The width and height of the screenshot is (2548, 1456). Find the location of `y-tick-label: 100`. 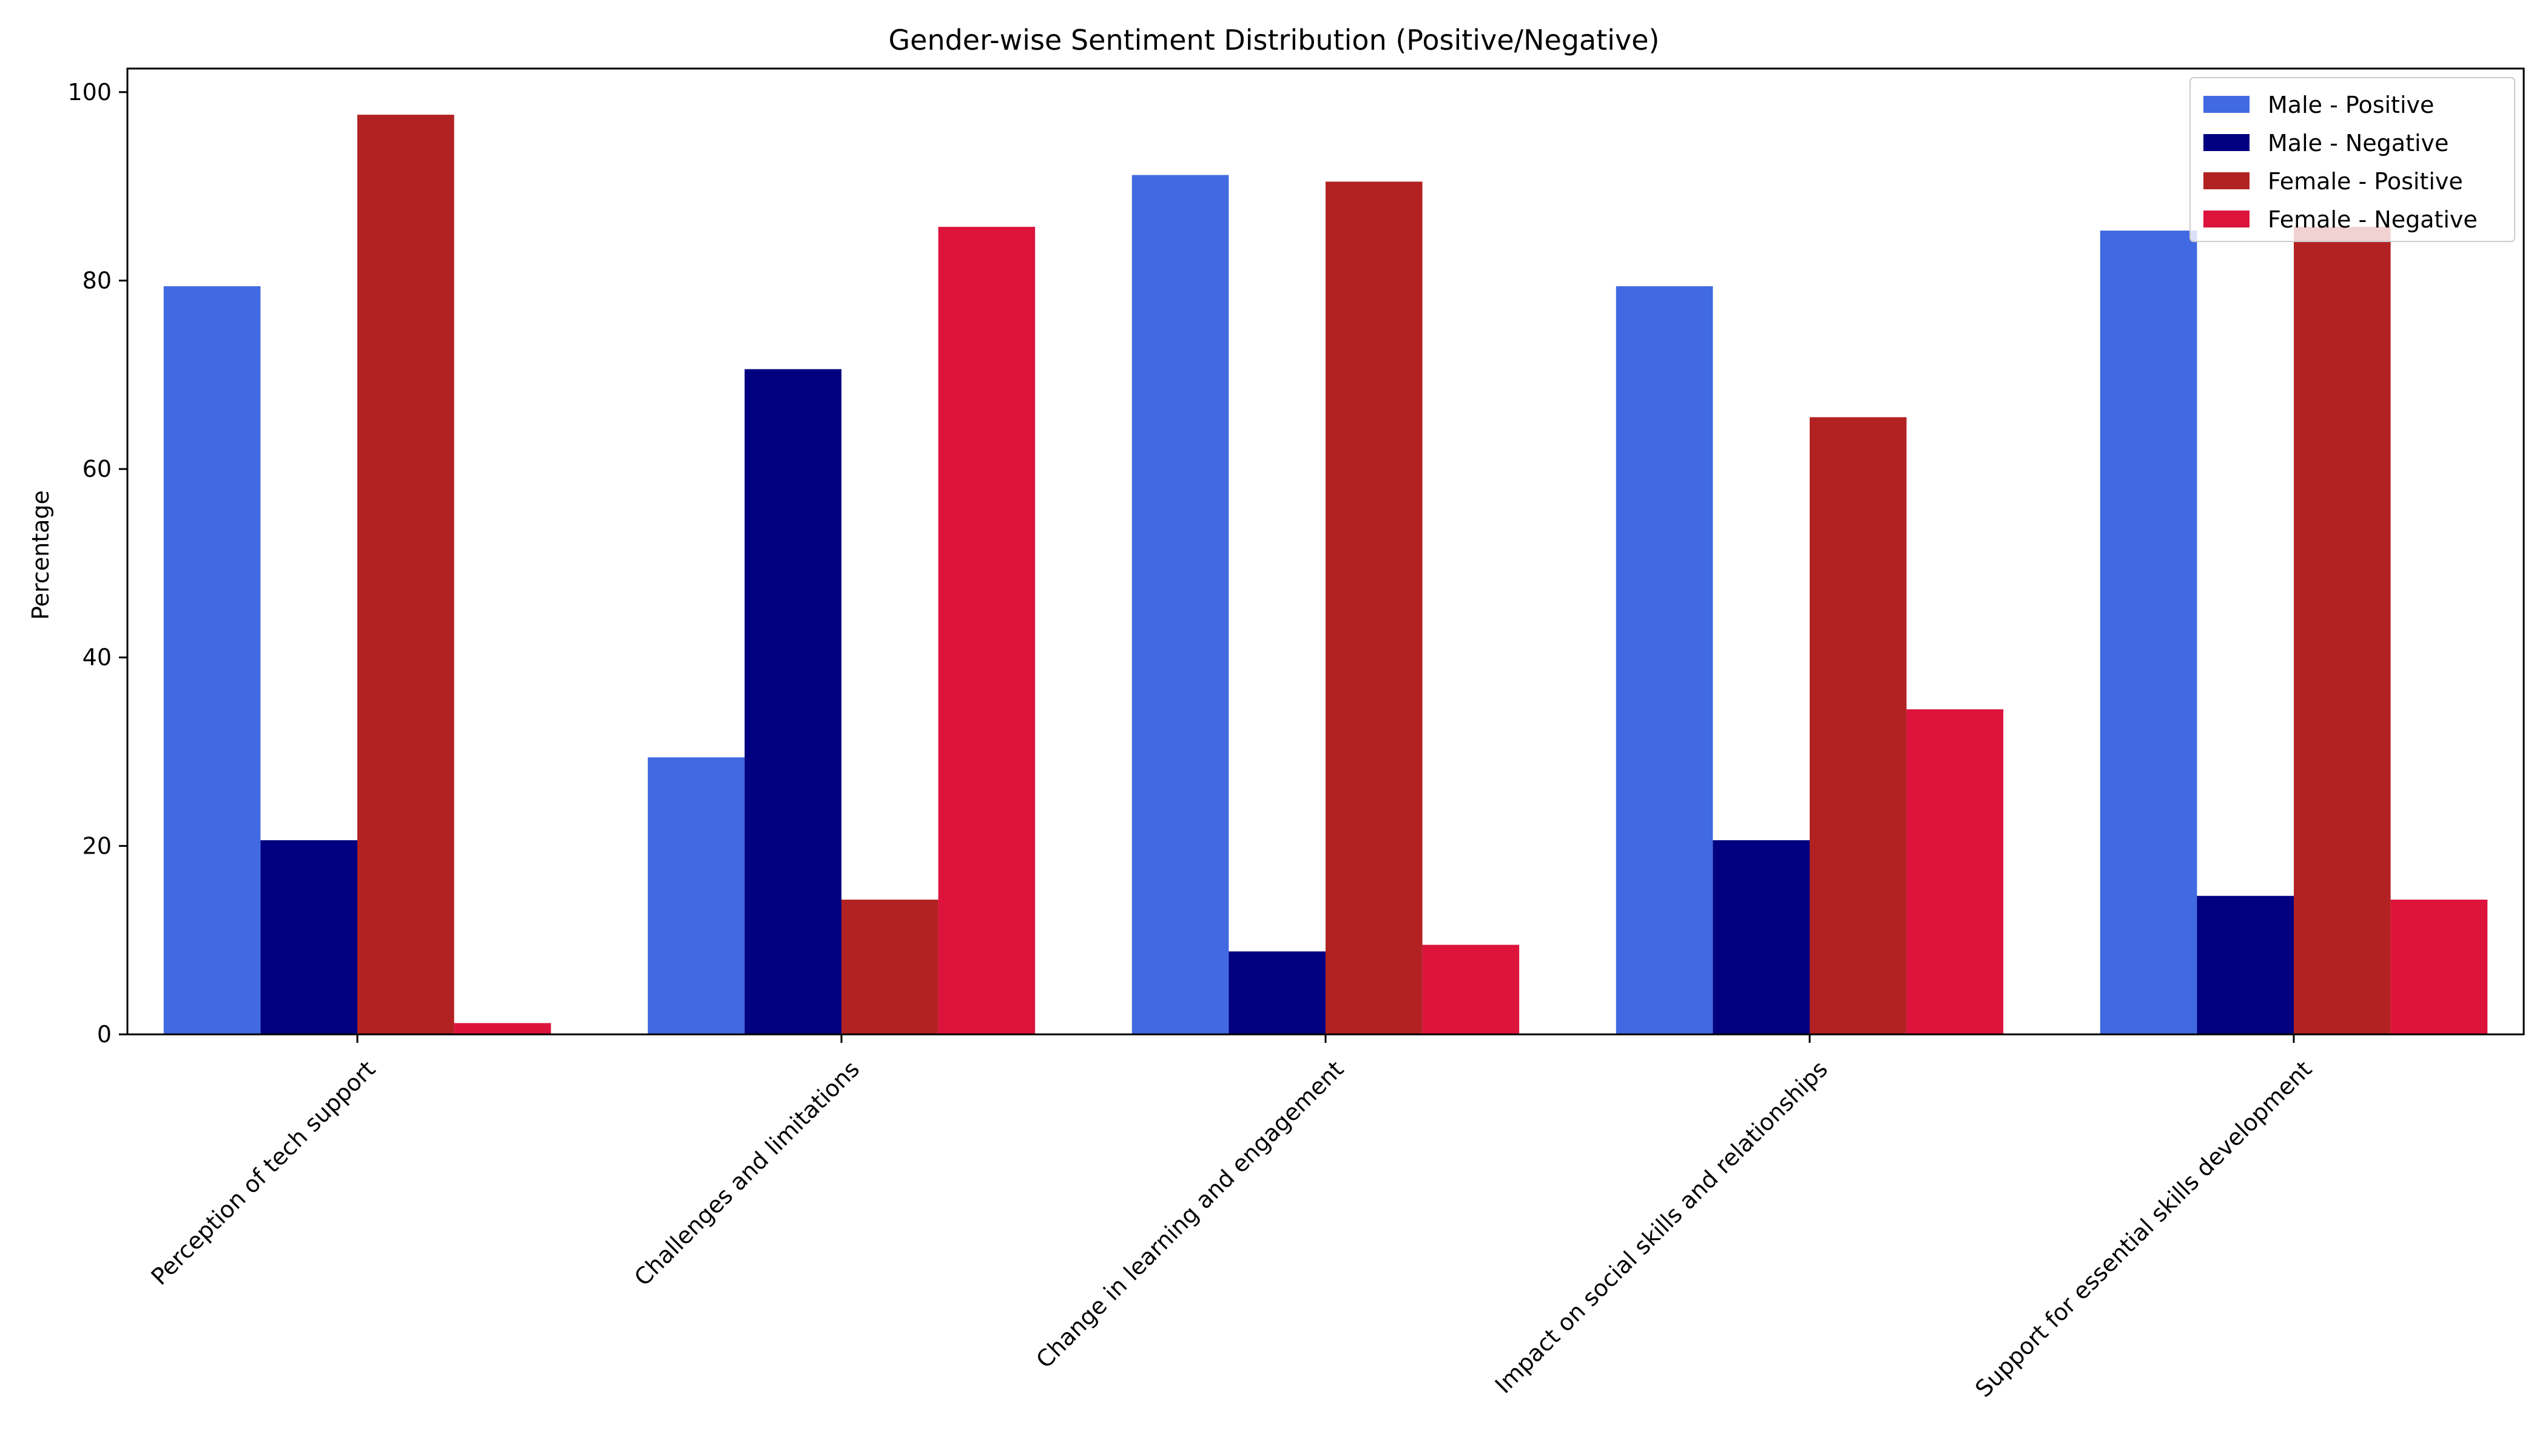

y-tick-label: 100 is located at coordinates (89, 92).